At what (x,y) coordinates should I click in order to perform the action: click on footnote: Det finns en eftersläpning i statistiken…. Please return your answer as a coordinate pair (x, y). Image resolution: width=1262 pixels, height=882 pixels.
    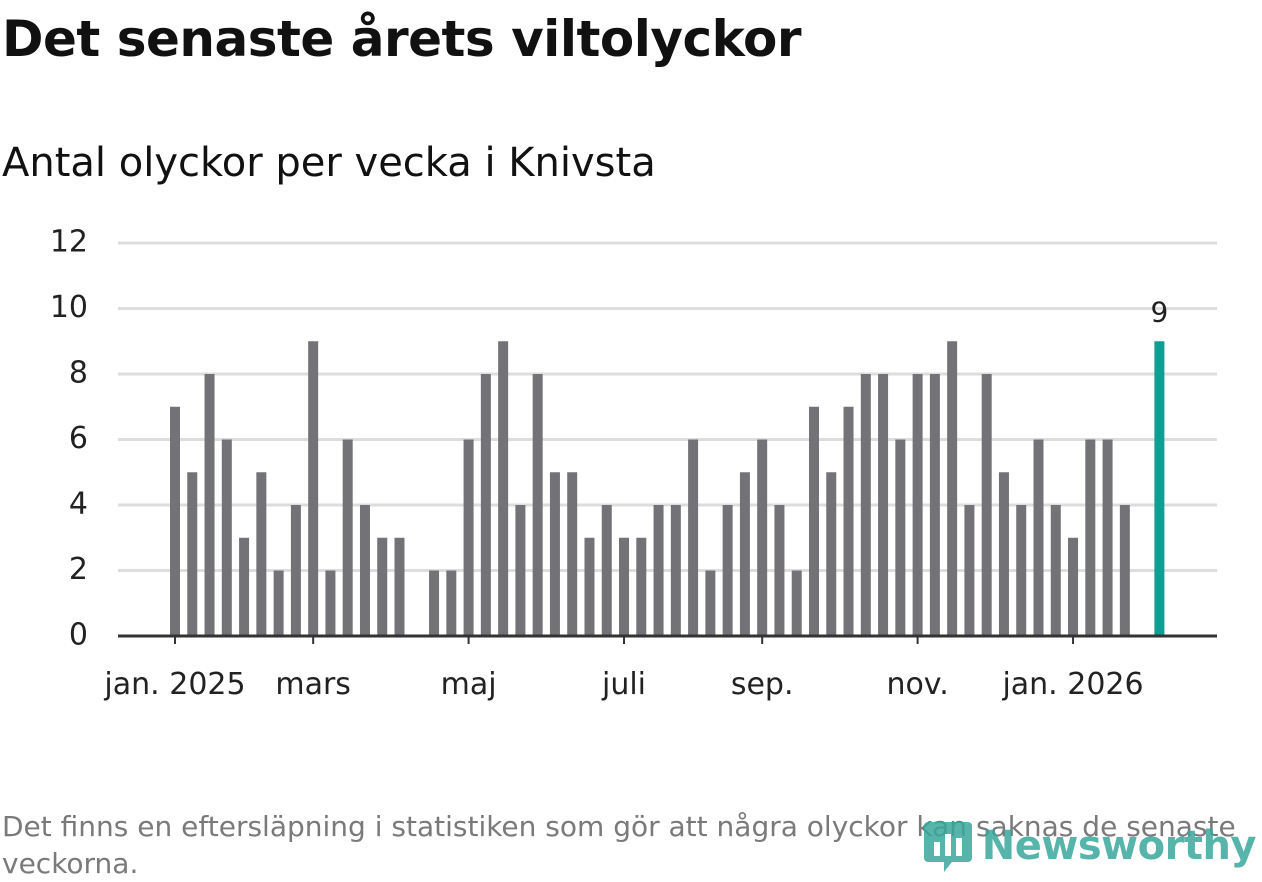
    Looking at the image, I should click on (619, 845).